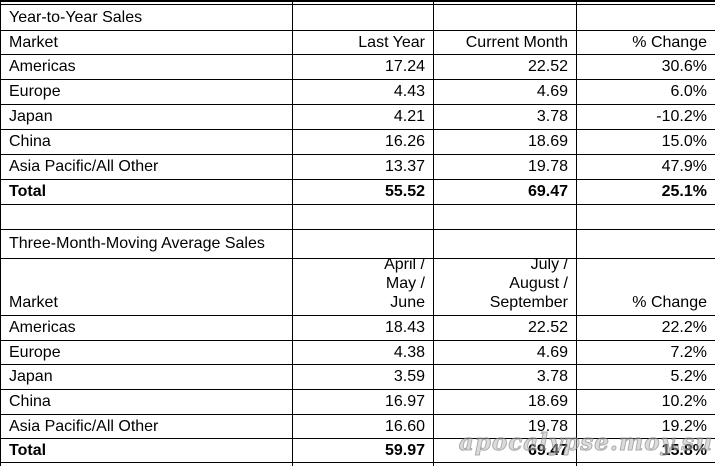  What do you see at coordinates (363, 142) in the screenshot?
I see `last-year-cell: 16.26` at bounding box center [363, 142].